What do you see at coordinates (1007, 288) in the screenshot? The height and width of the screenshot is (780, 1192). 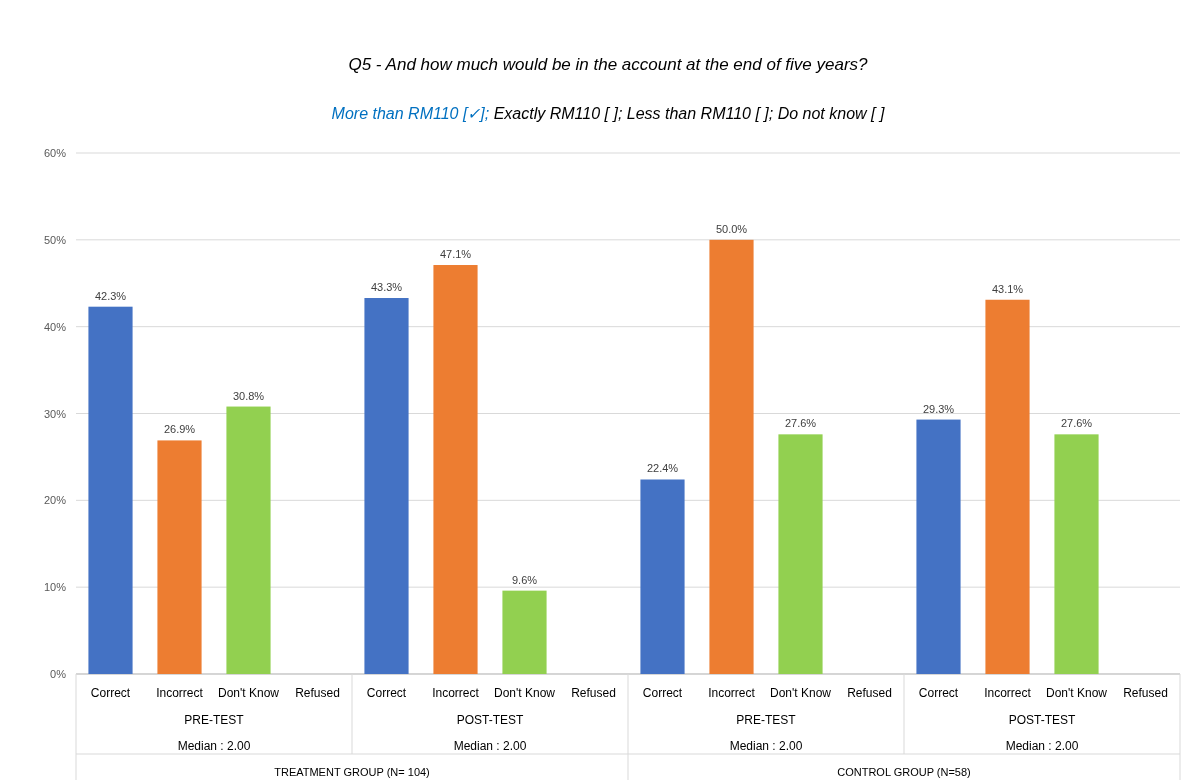 I see `data-label: 43.1%` at bounding box center [1007, 288].